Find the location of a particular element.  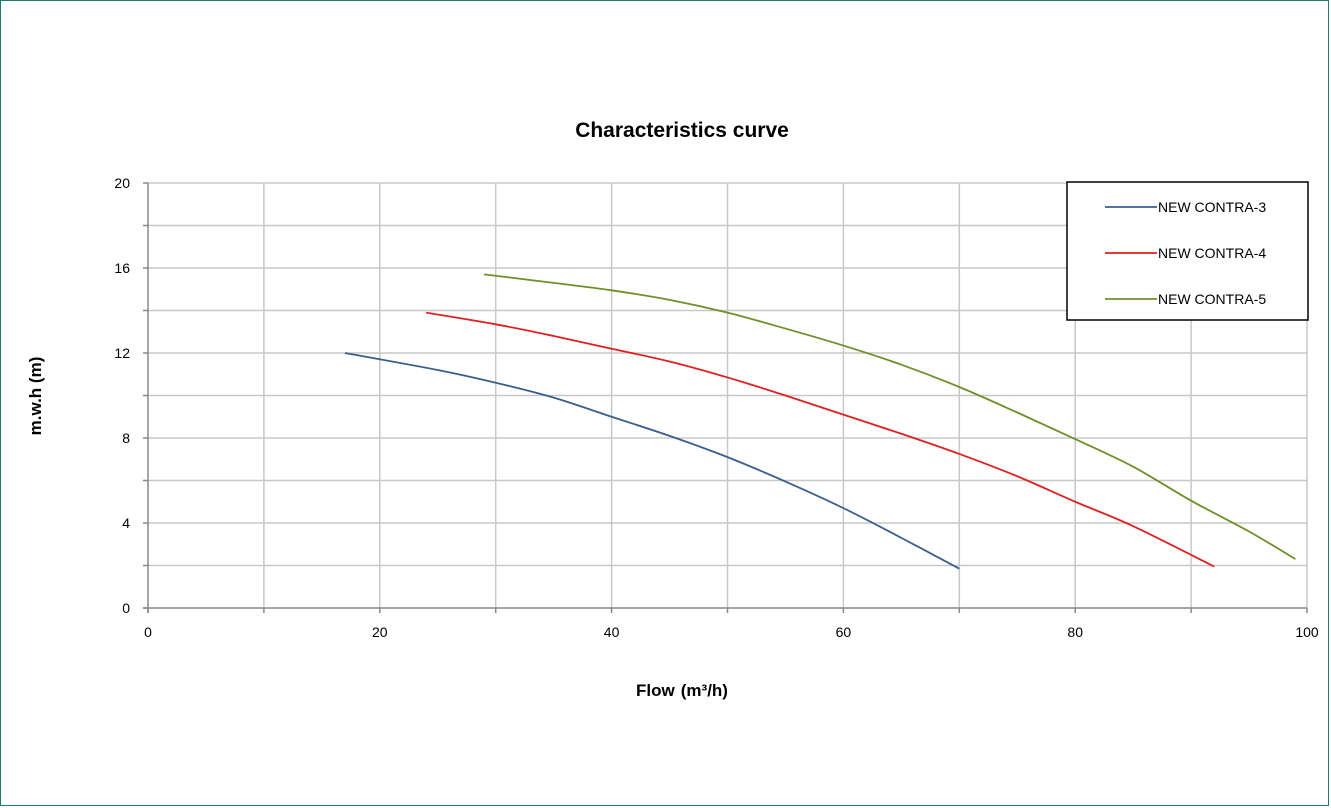

x-tick-label: 60 is located at coordinates (844, 632).